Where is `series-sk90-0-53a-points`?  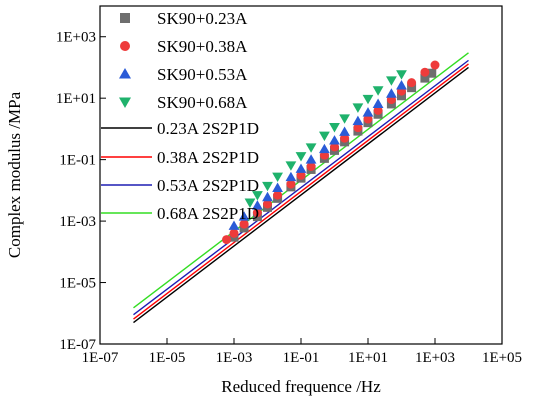 series-sk90-0-53a-points is located at coordinates (317, 155).